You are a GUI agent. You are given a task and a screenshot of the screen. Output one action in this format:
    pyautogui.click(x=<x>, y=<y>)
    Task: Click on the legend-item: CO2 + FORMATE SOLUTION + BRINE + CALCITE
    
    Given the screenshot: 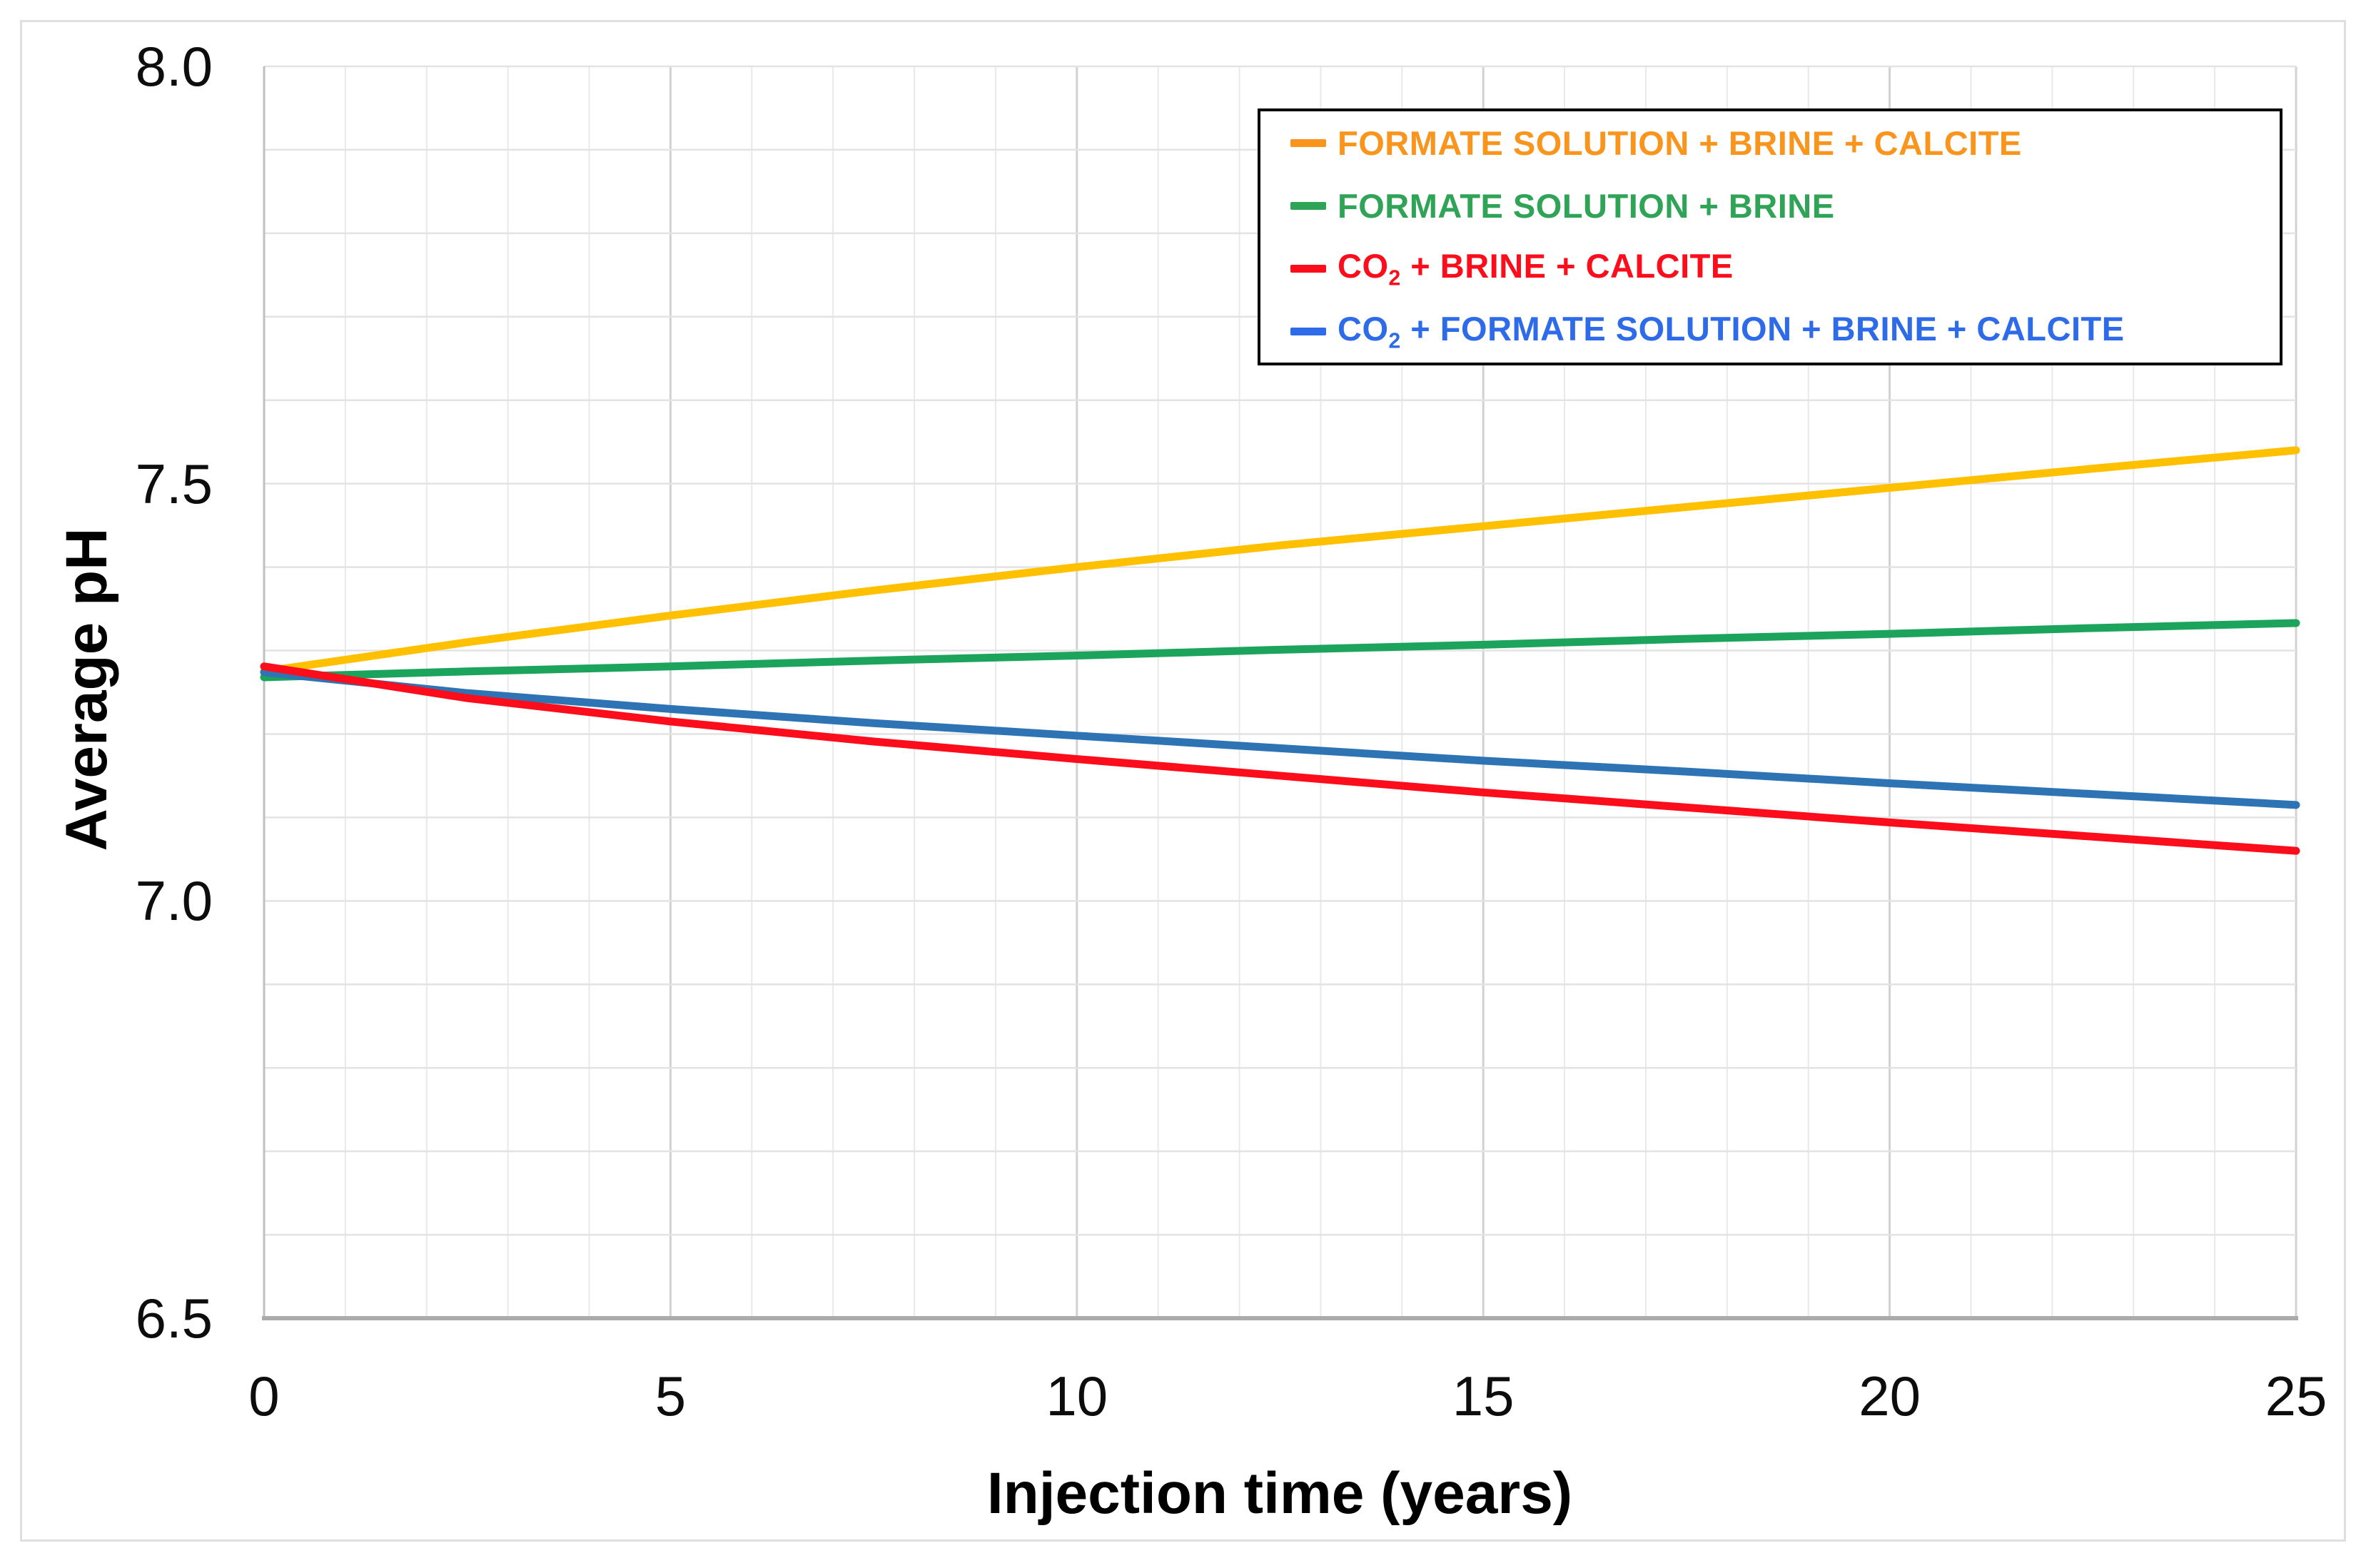 What is the action you would take?
    pyautogui.click(x=1770, y=331)
    